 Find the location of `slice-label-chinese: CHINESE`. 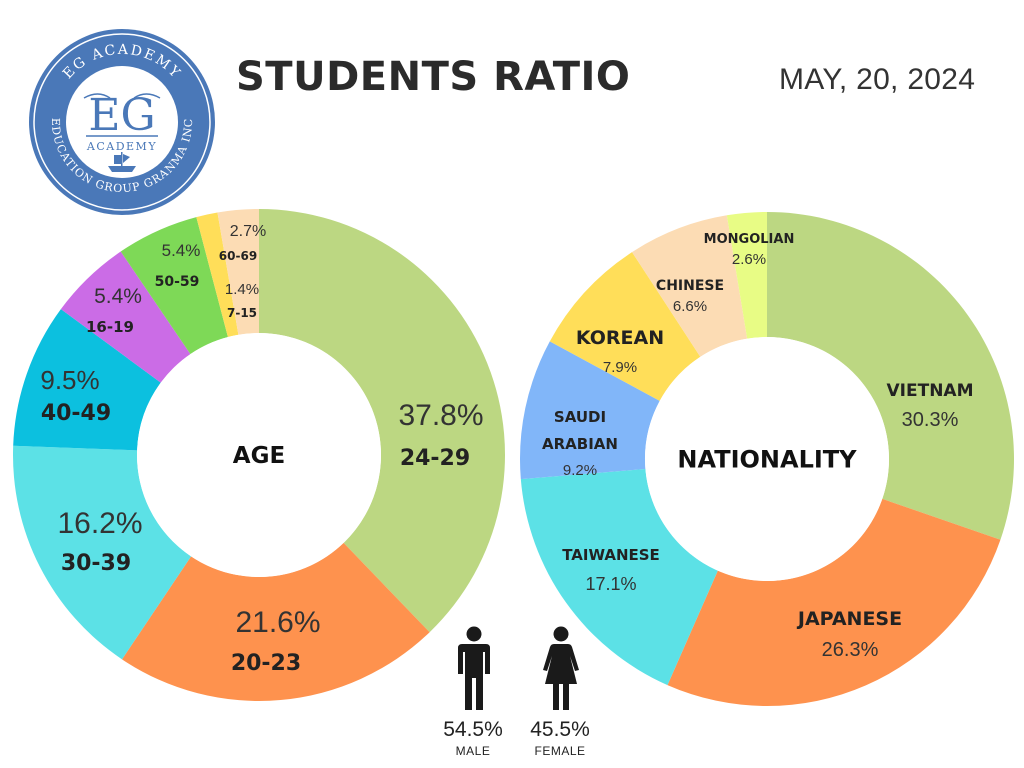

slice-label-chinese: CHINESE is located at coordinates (690, 286).